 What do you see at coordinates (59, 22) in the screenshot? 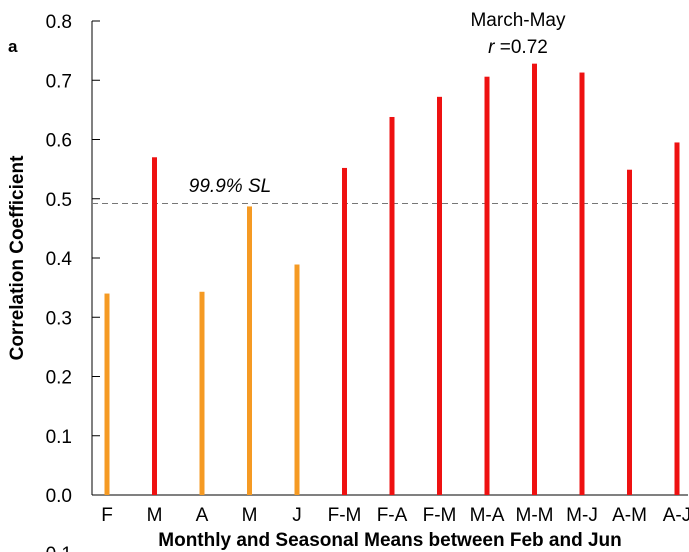
I see `y-tick-label: 0.8` at bounding box center [59, 22].